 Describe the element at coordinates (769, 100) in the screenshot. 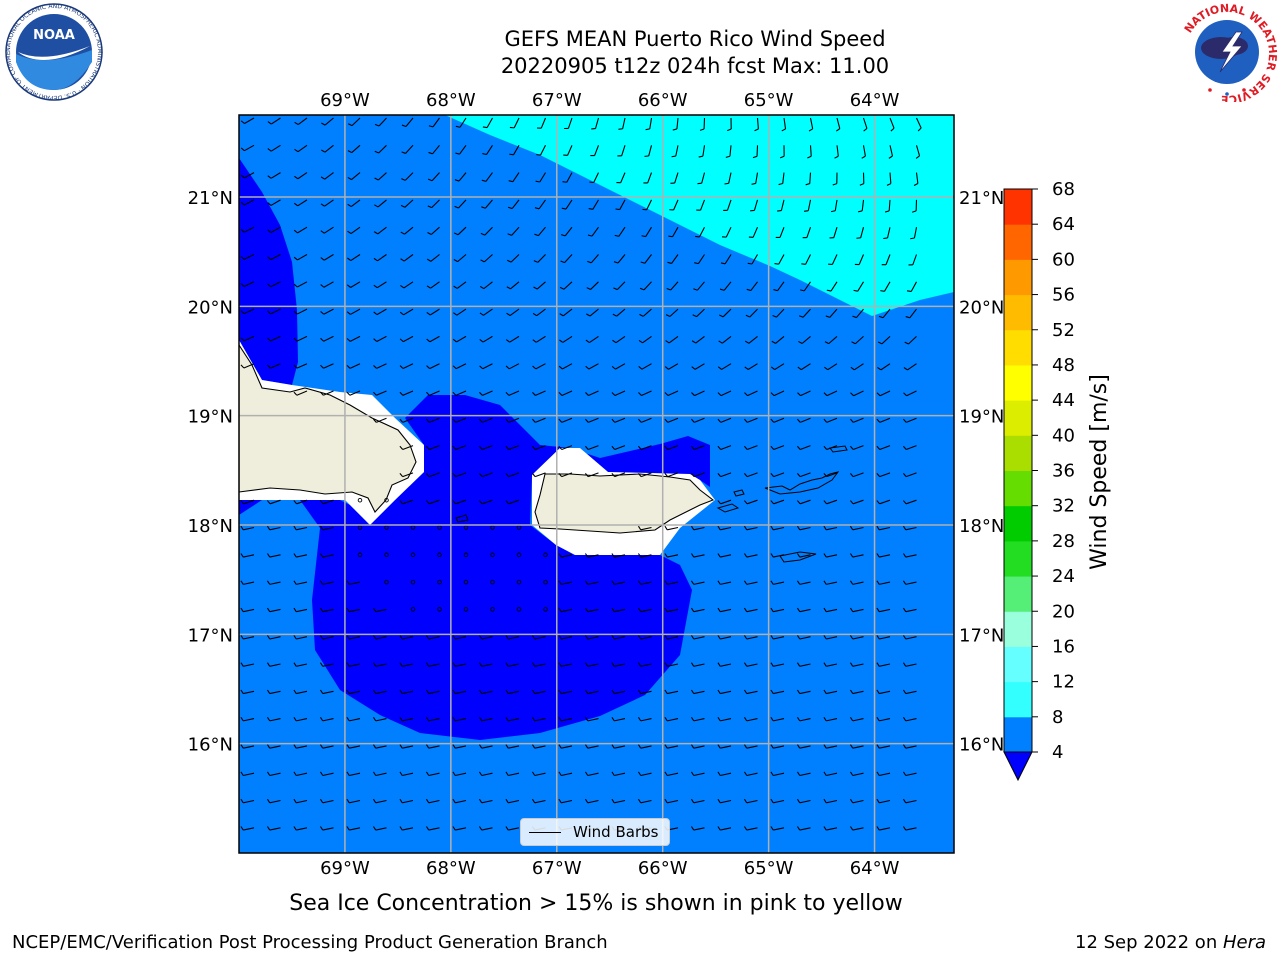

I see `lon-label-top: 65°W` at that location.